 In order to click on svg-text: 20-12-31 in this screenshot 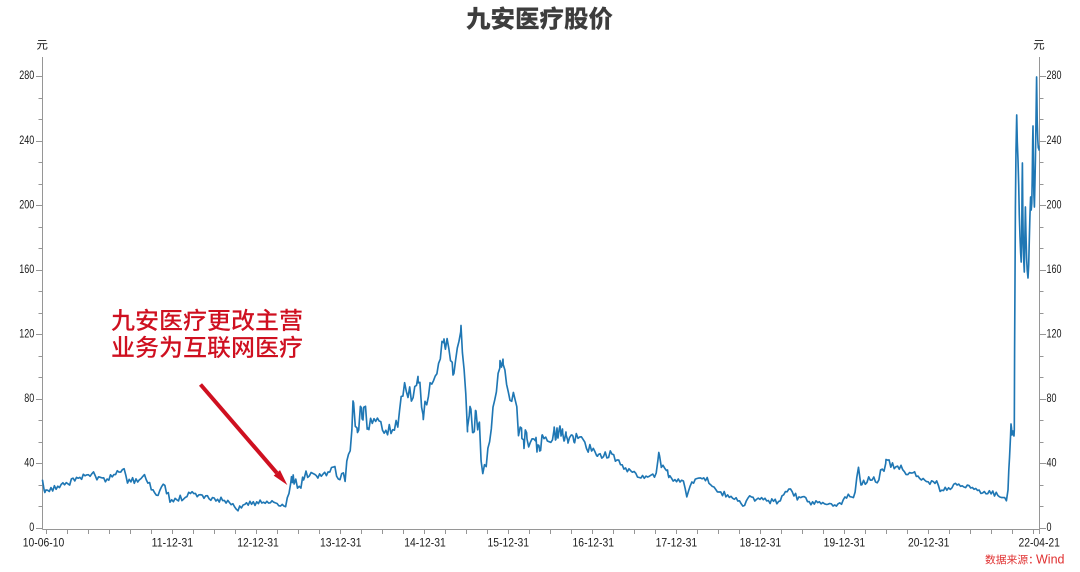, I will do `click(929, 543)`.